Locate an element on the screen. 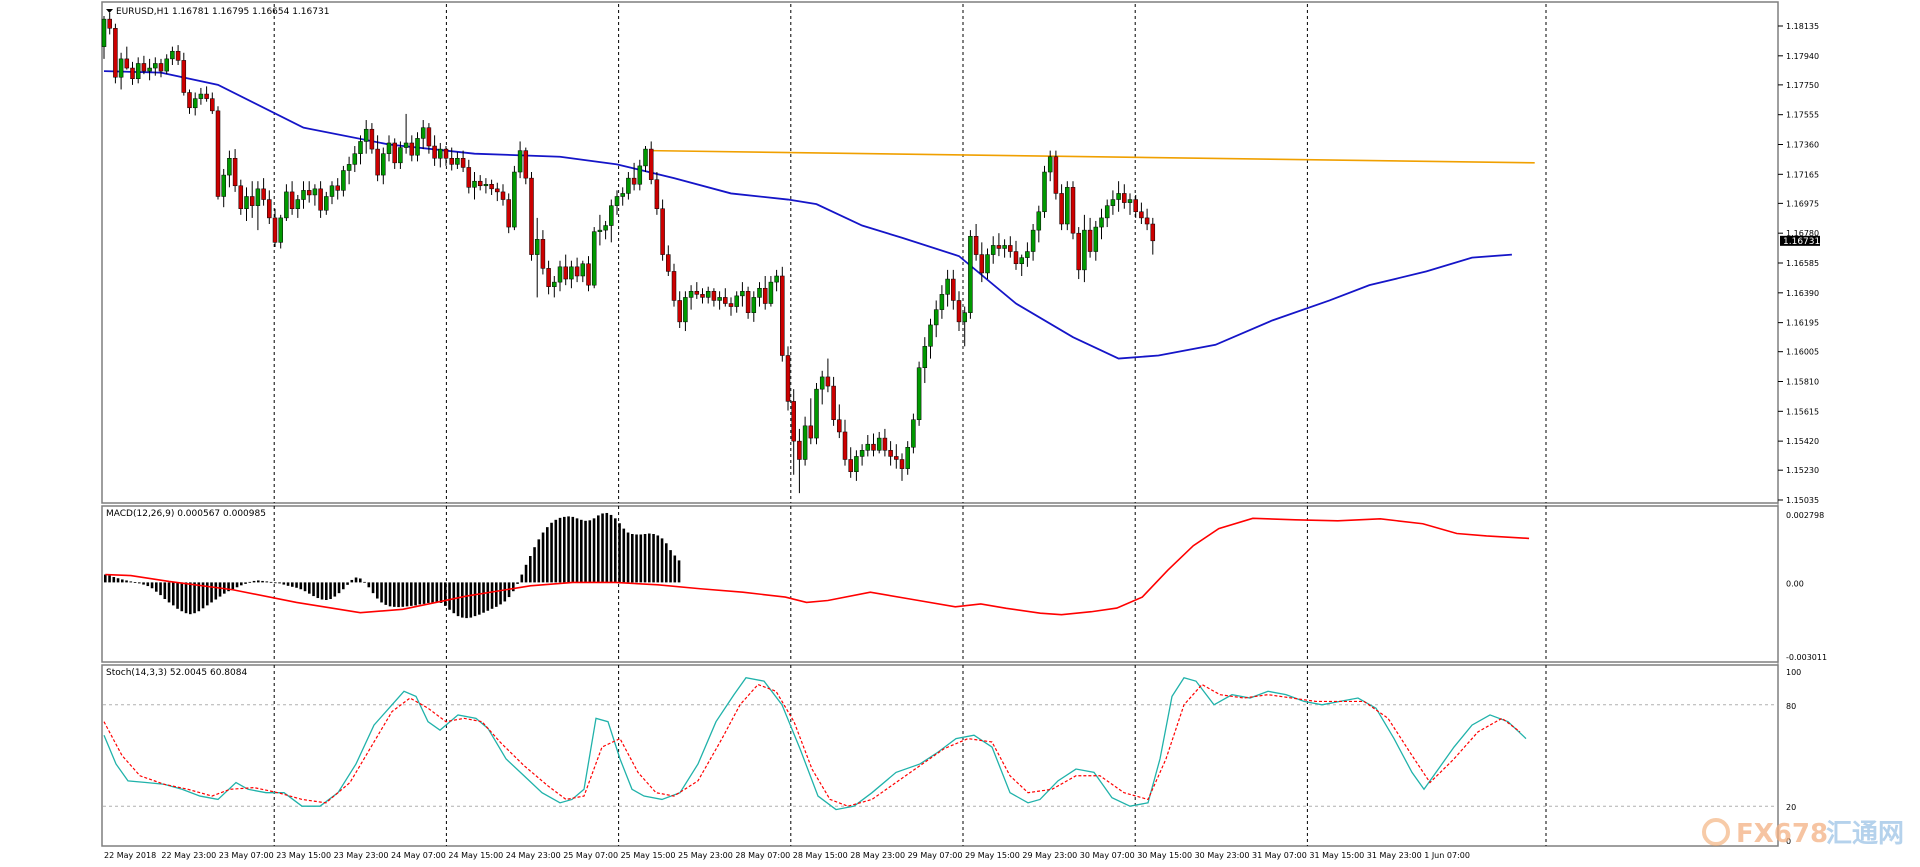 This screenshot has height=867, width=1920. price-tick-label: 1.17555 is located at coordinates (1802, 115).